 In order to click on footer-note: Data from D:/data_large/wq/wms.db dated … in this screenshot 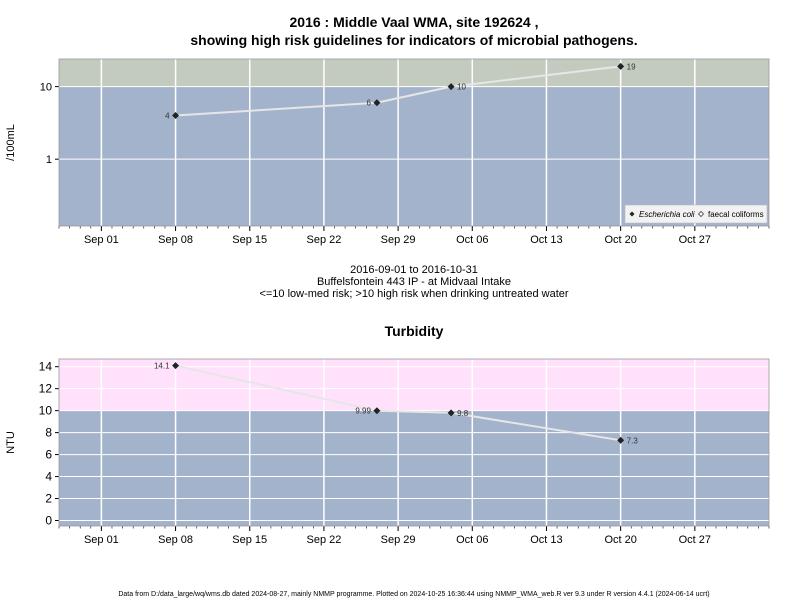, I will do `click(413, 594)`.